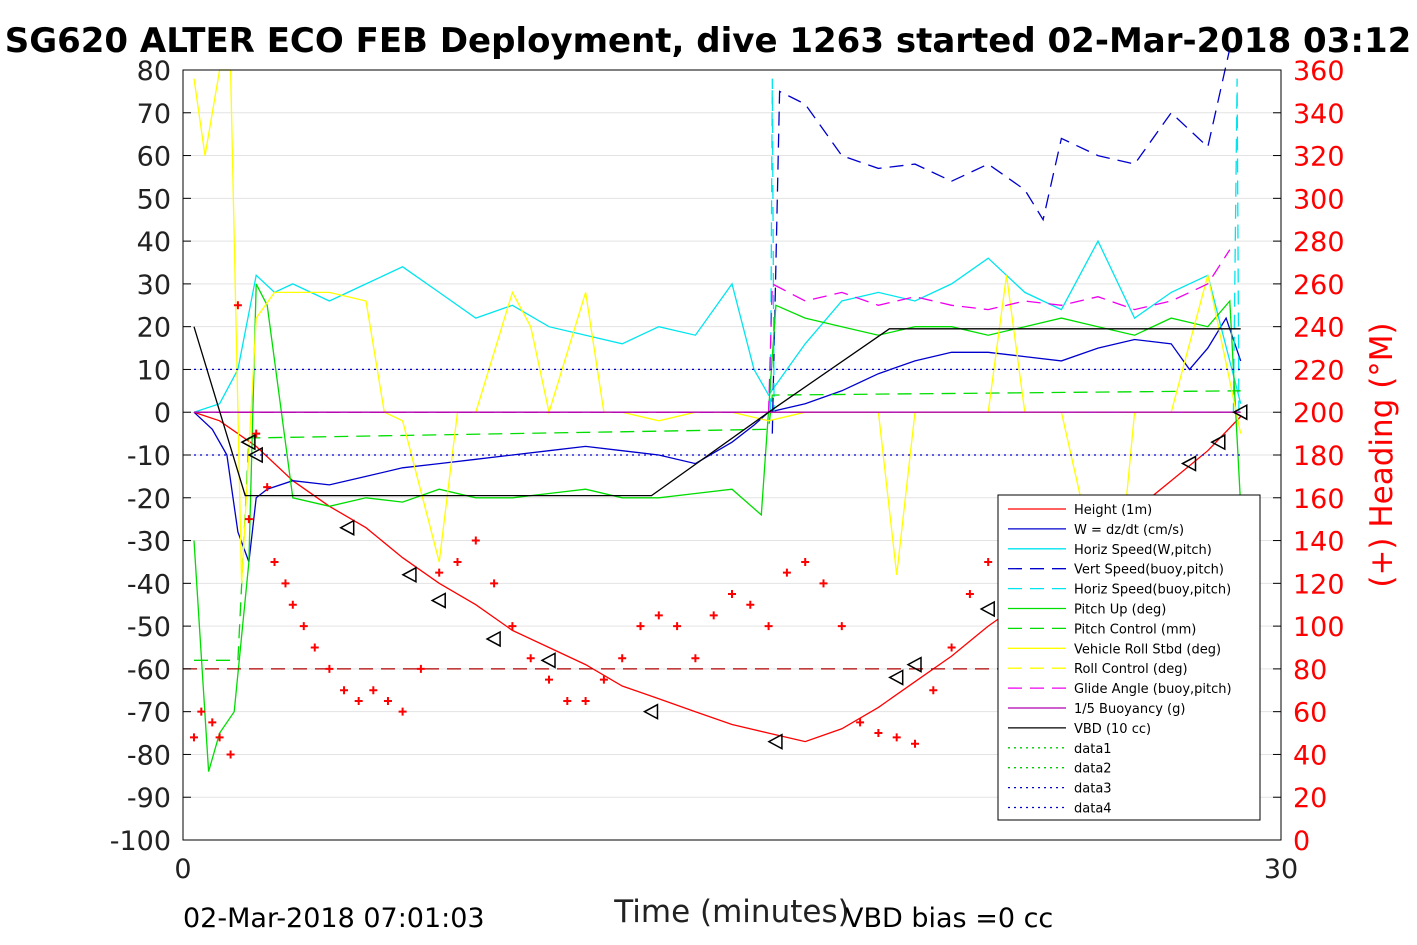  Describe the element at coordinates (149, 542) in the screenshot. I see `y-tick-label: -30` at that location.